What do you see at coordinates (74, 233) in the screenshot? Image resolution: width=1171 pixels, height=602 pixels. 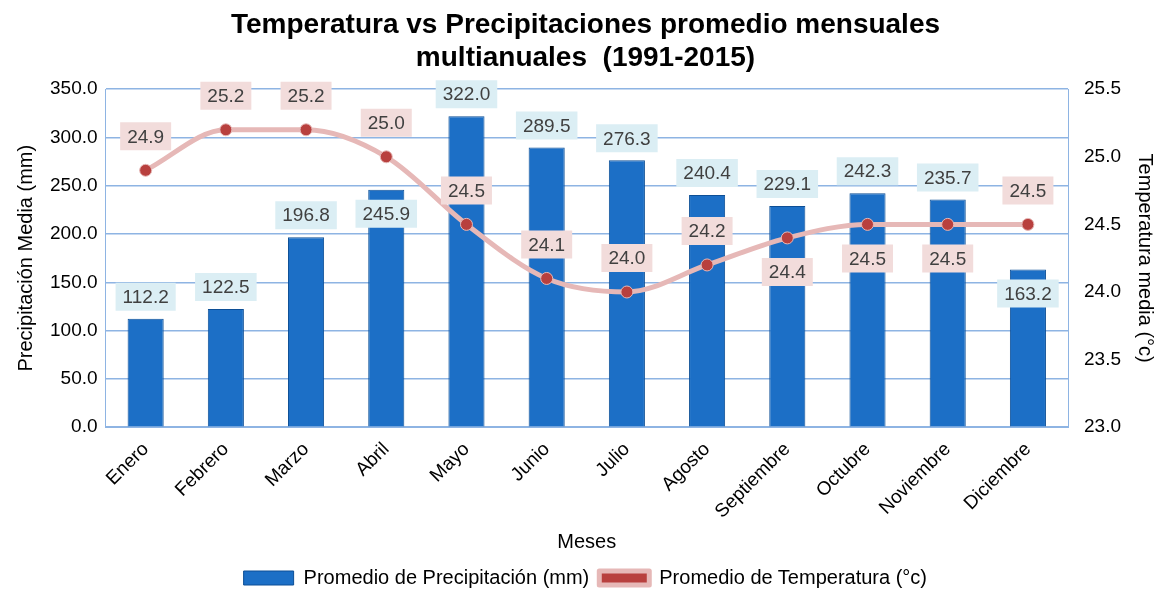 I see `y-tick-label: 200.0` at bounding box center [74, 233].